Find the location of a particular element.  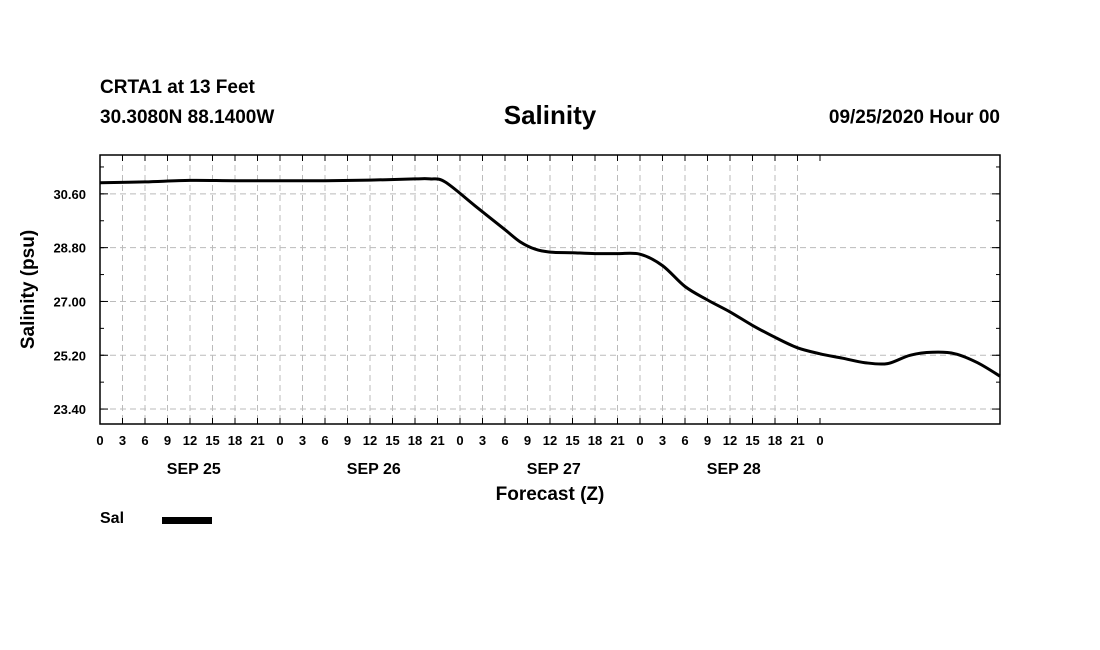

y-tick-label: 28.80 is located at coordinates (69, 248).